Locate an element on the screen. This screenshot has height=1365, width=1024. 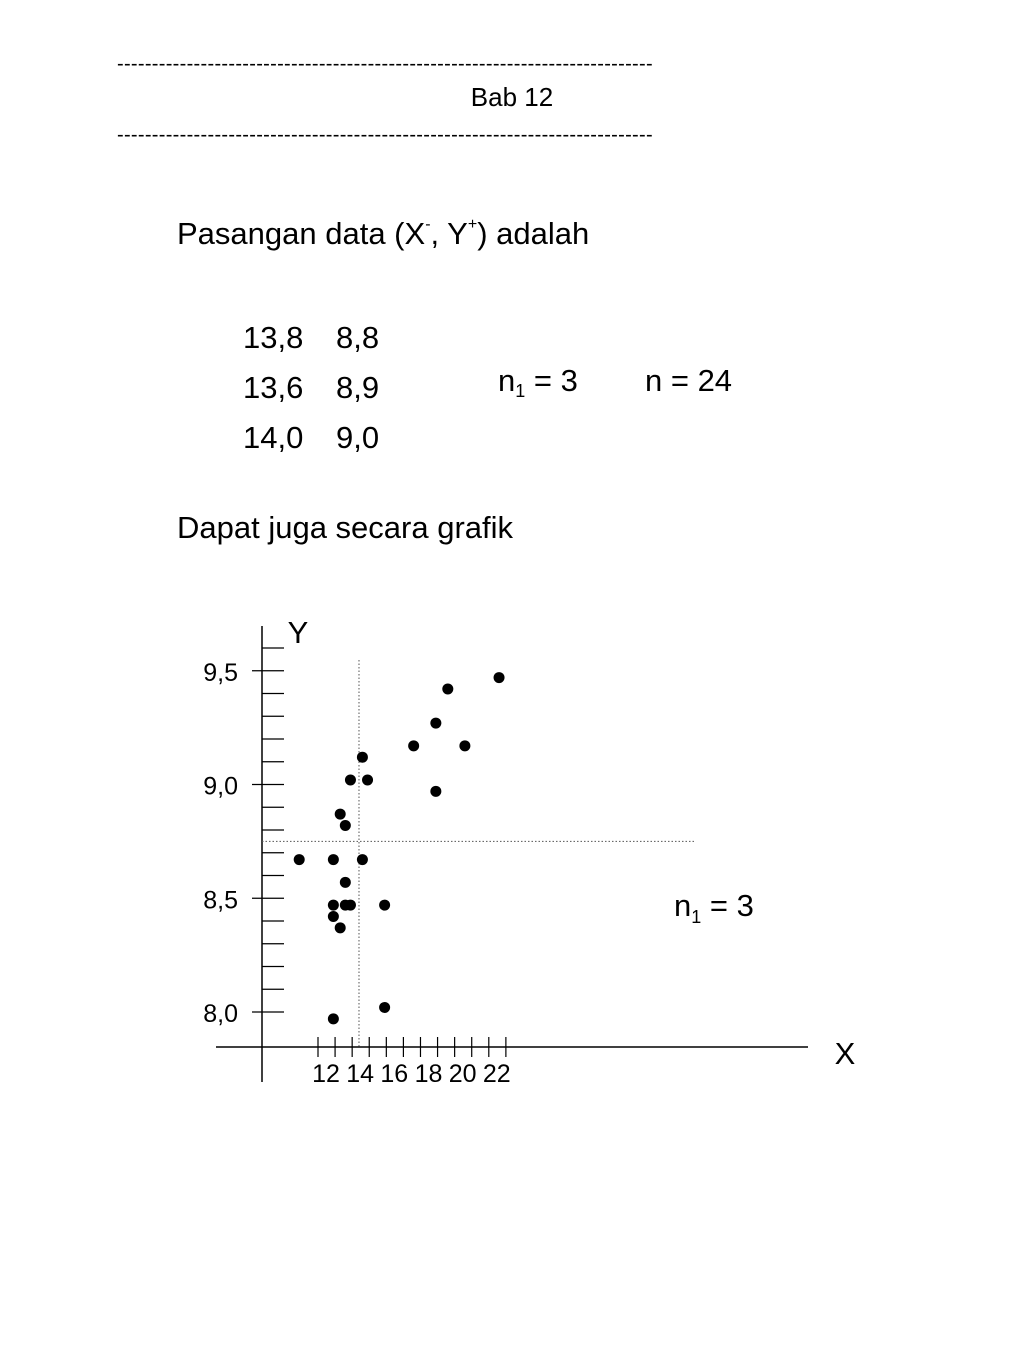
x-axis-label: X is located at coordinates (845, 1053).